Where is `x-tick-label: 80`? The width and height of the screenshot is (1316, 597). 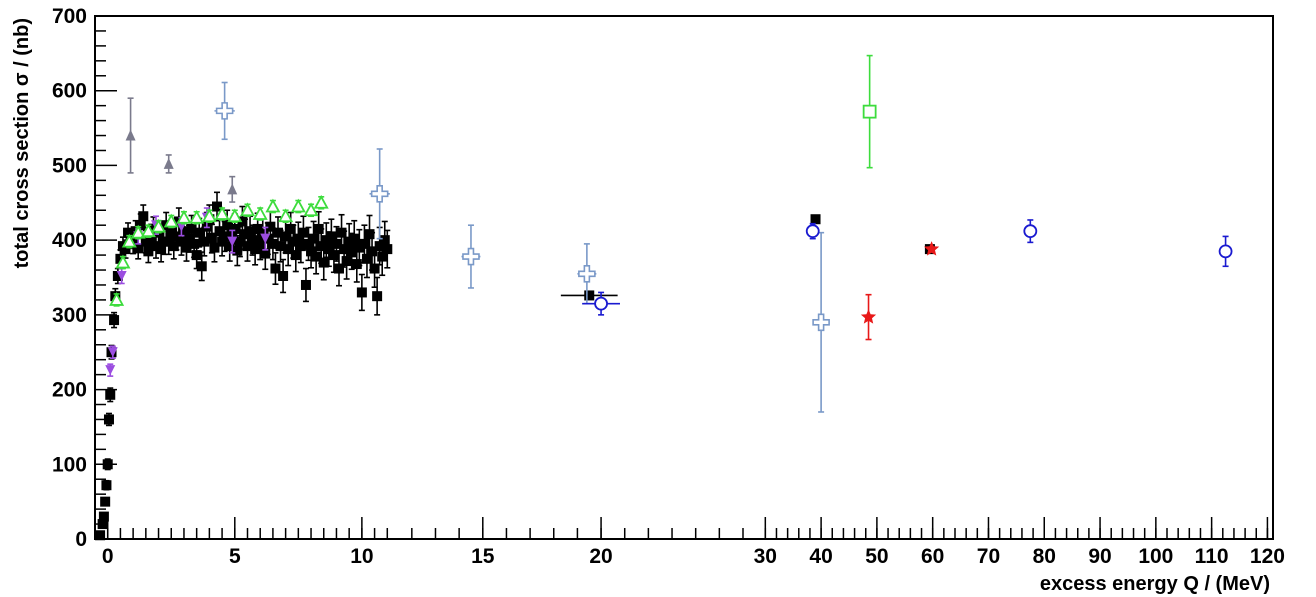
x-tick-label: 80 is located at coordinates (1044, 556).